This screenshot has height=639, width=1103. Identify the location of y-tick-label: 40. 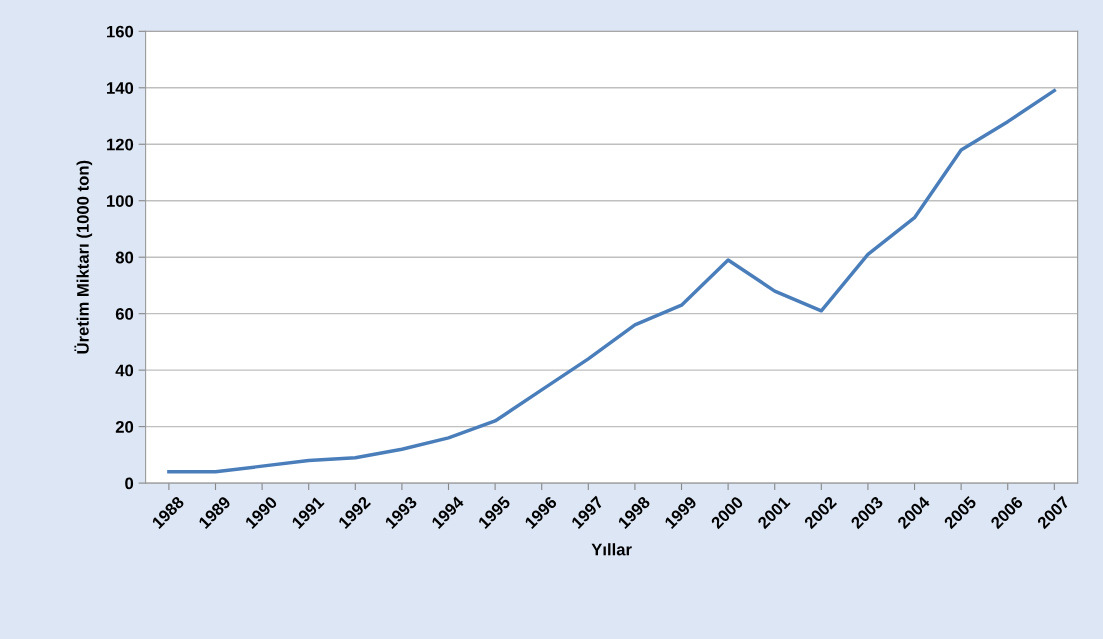
(124, 370).